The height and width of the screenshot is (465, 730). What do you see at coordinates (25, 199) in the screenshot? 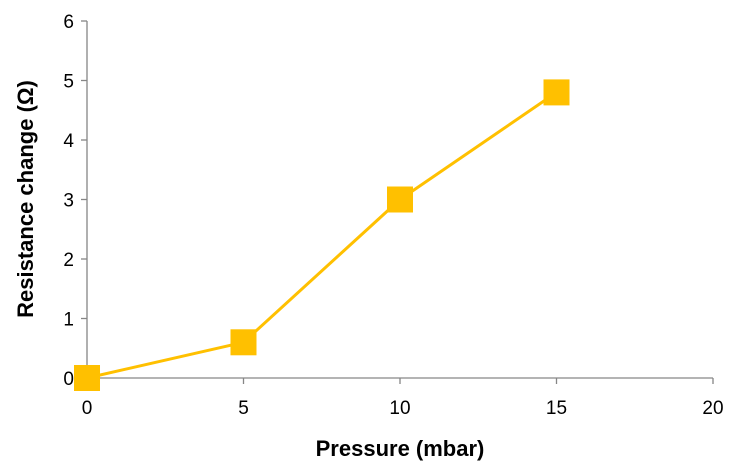
I see `y-axis-title: Resistance change (Ω)` at bounding box center [25, 199].